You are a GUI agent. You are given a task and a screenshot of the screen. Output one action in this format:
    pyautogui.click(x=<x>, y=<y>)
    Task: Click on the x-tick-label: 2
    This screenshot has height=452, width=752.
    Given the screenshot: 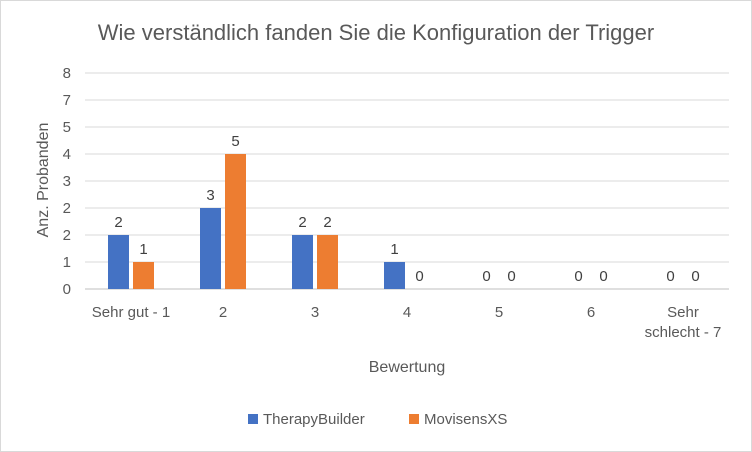 What is the action you would take?
    pyautogui.click(x=223, y=312)
    